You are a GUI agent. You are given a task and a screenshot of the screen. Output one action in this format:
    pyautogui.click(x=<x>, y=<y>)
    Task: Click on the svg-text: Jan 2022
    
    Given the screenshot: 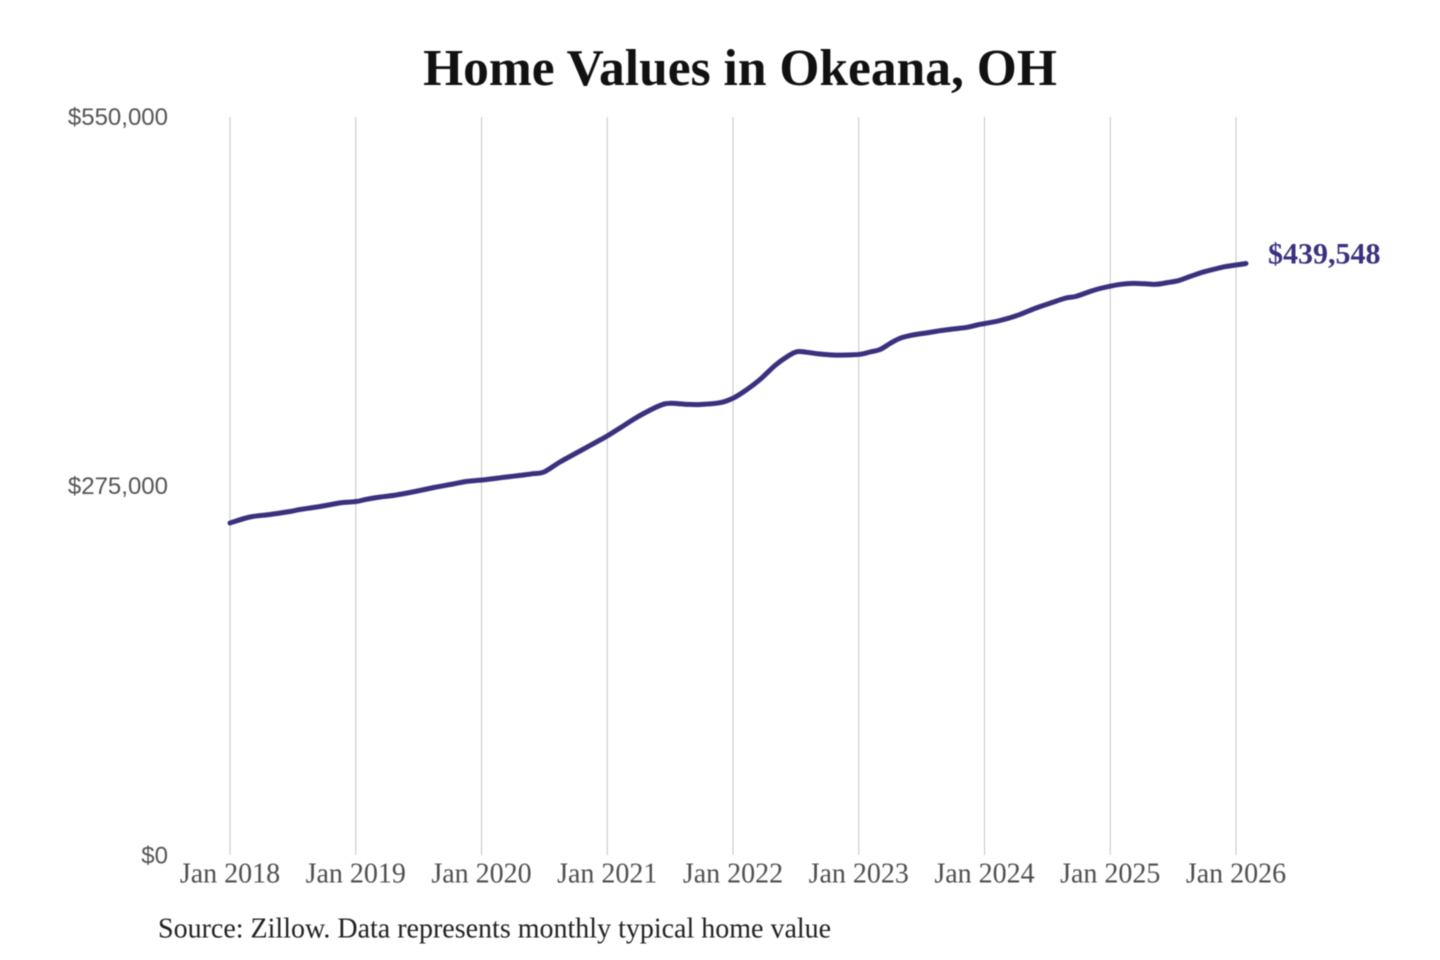 What is the action you would take?
    pyautogui.click(x=733, y=874)
    